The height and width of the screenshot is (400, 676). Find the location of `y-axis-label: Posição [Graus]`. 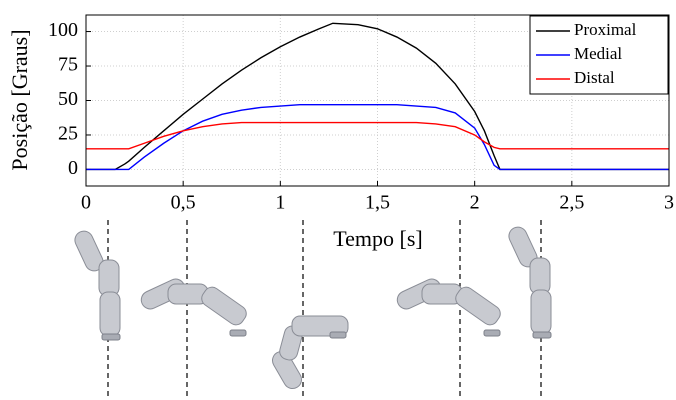

y-axis-label: Posição [Graus] is located at coordinates (19, 99).